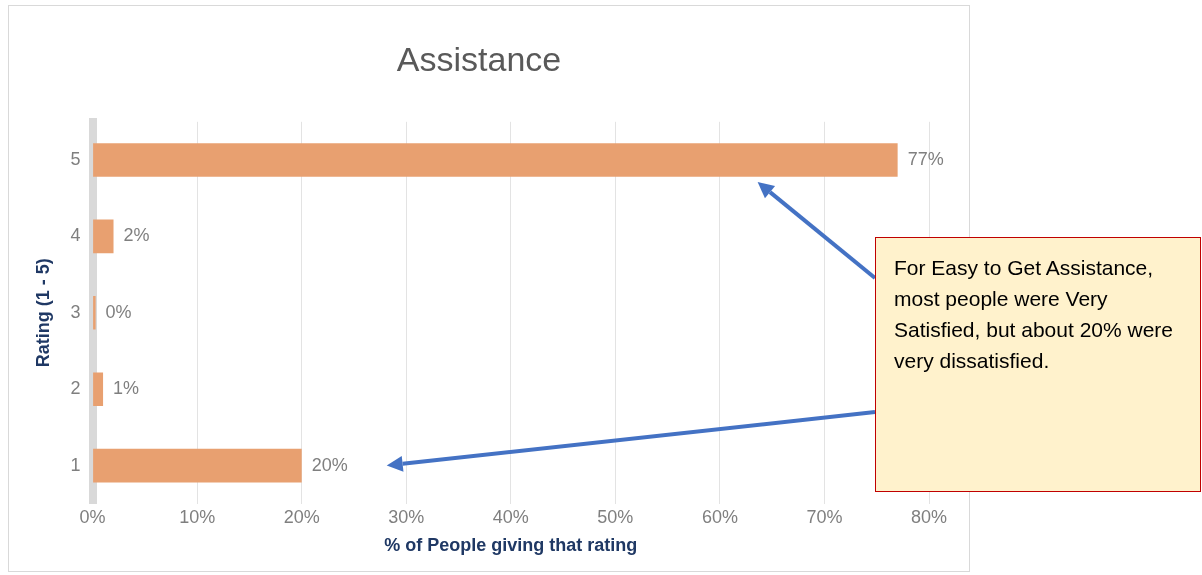  Describe the element at coordinates (75, 311) in the screenshot. I see `y-tick-label: 3` at that location.